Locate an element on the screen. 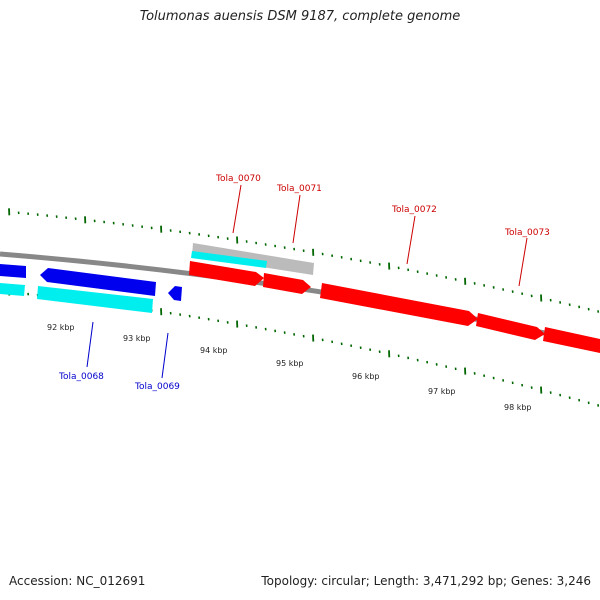  gene-arrow-reverse-partial is located at coordinates (13, 271).